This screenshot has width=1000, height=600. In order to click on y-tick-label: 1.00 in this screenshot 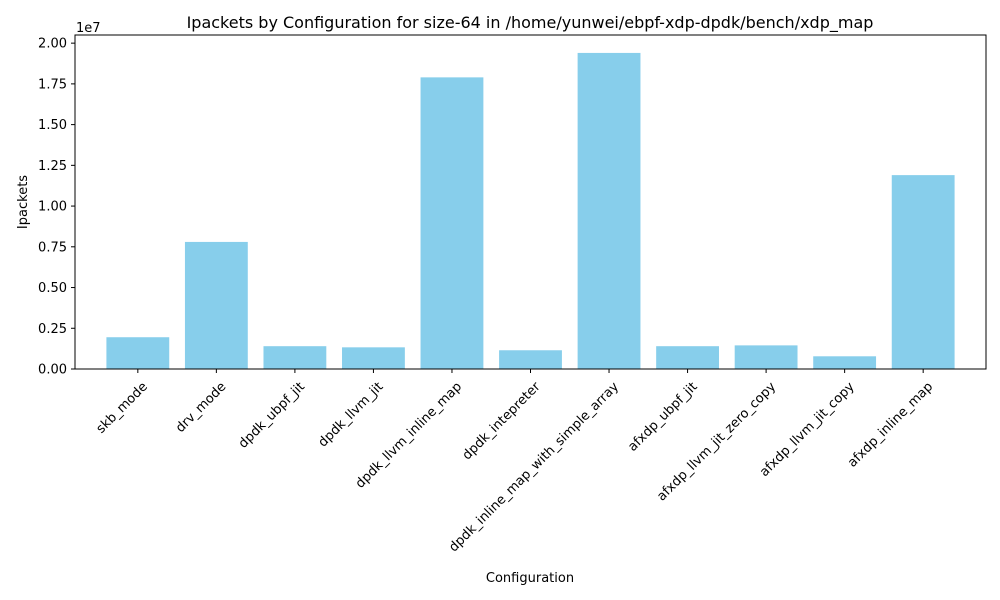, I will do `click(52, 207)`.